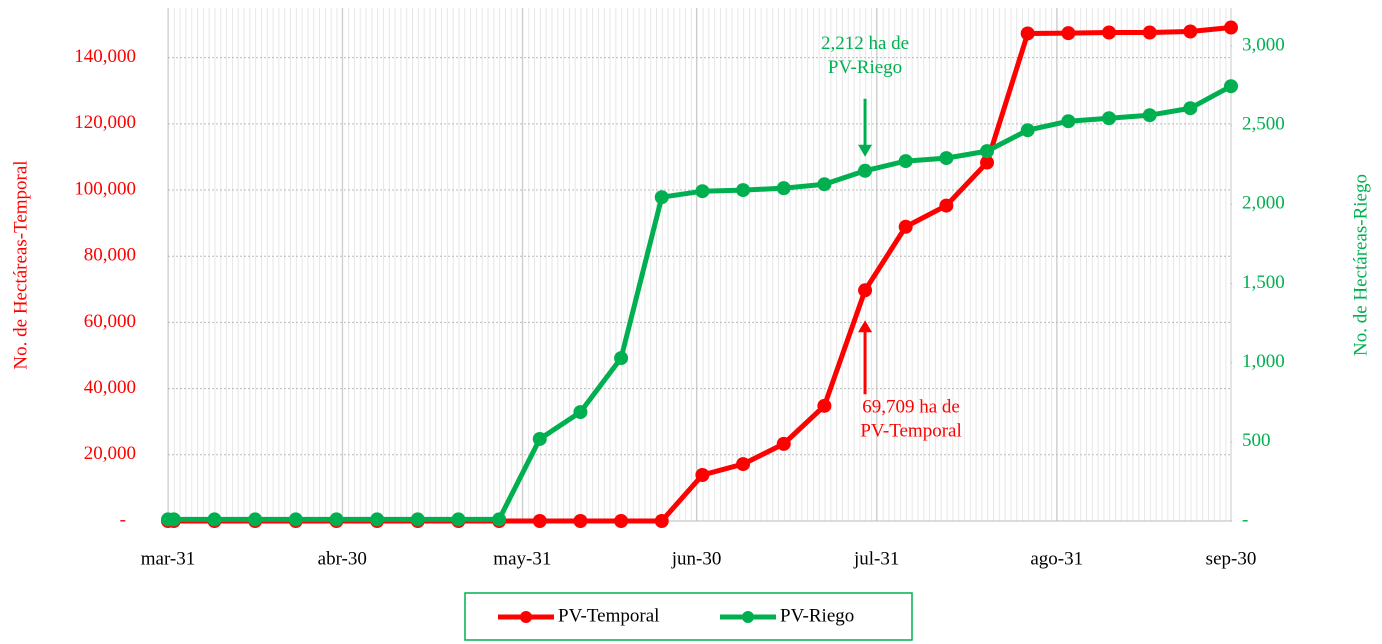 This screenshot has height=644, width=1382. I want to click on y-tick-label: 60,000, so click(110, 321).